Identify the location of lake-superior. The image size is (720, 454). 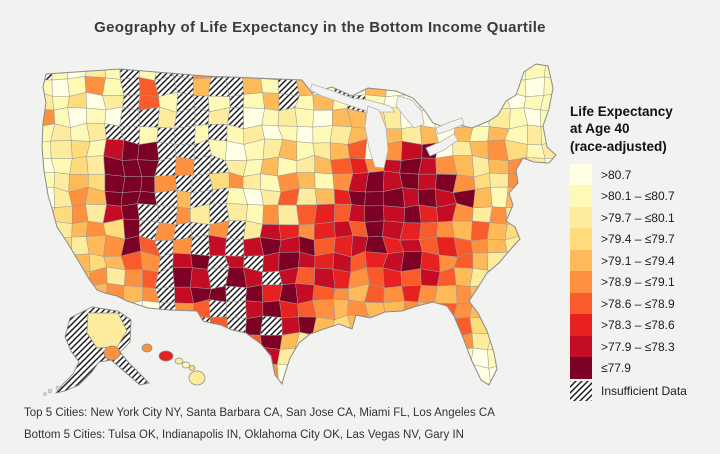
(352, 98).